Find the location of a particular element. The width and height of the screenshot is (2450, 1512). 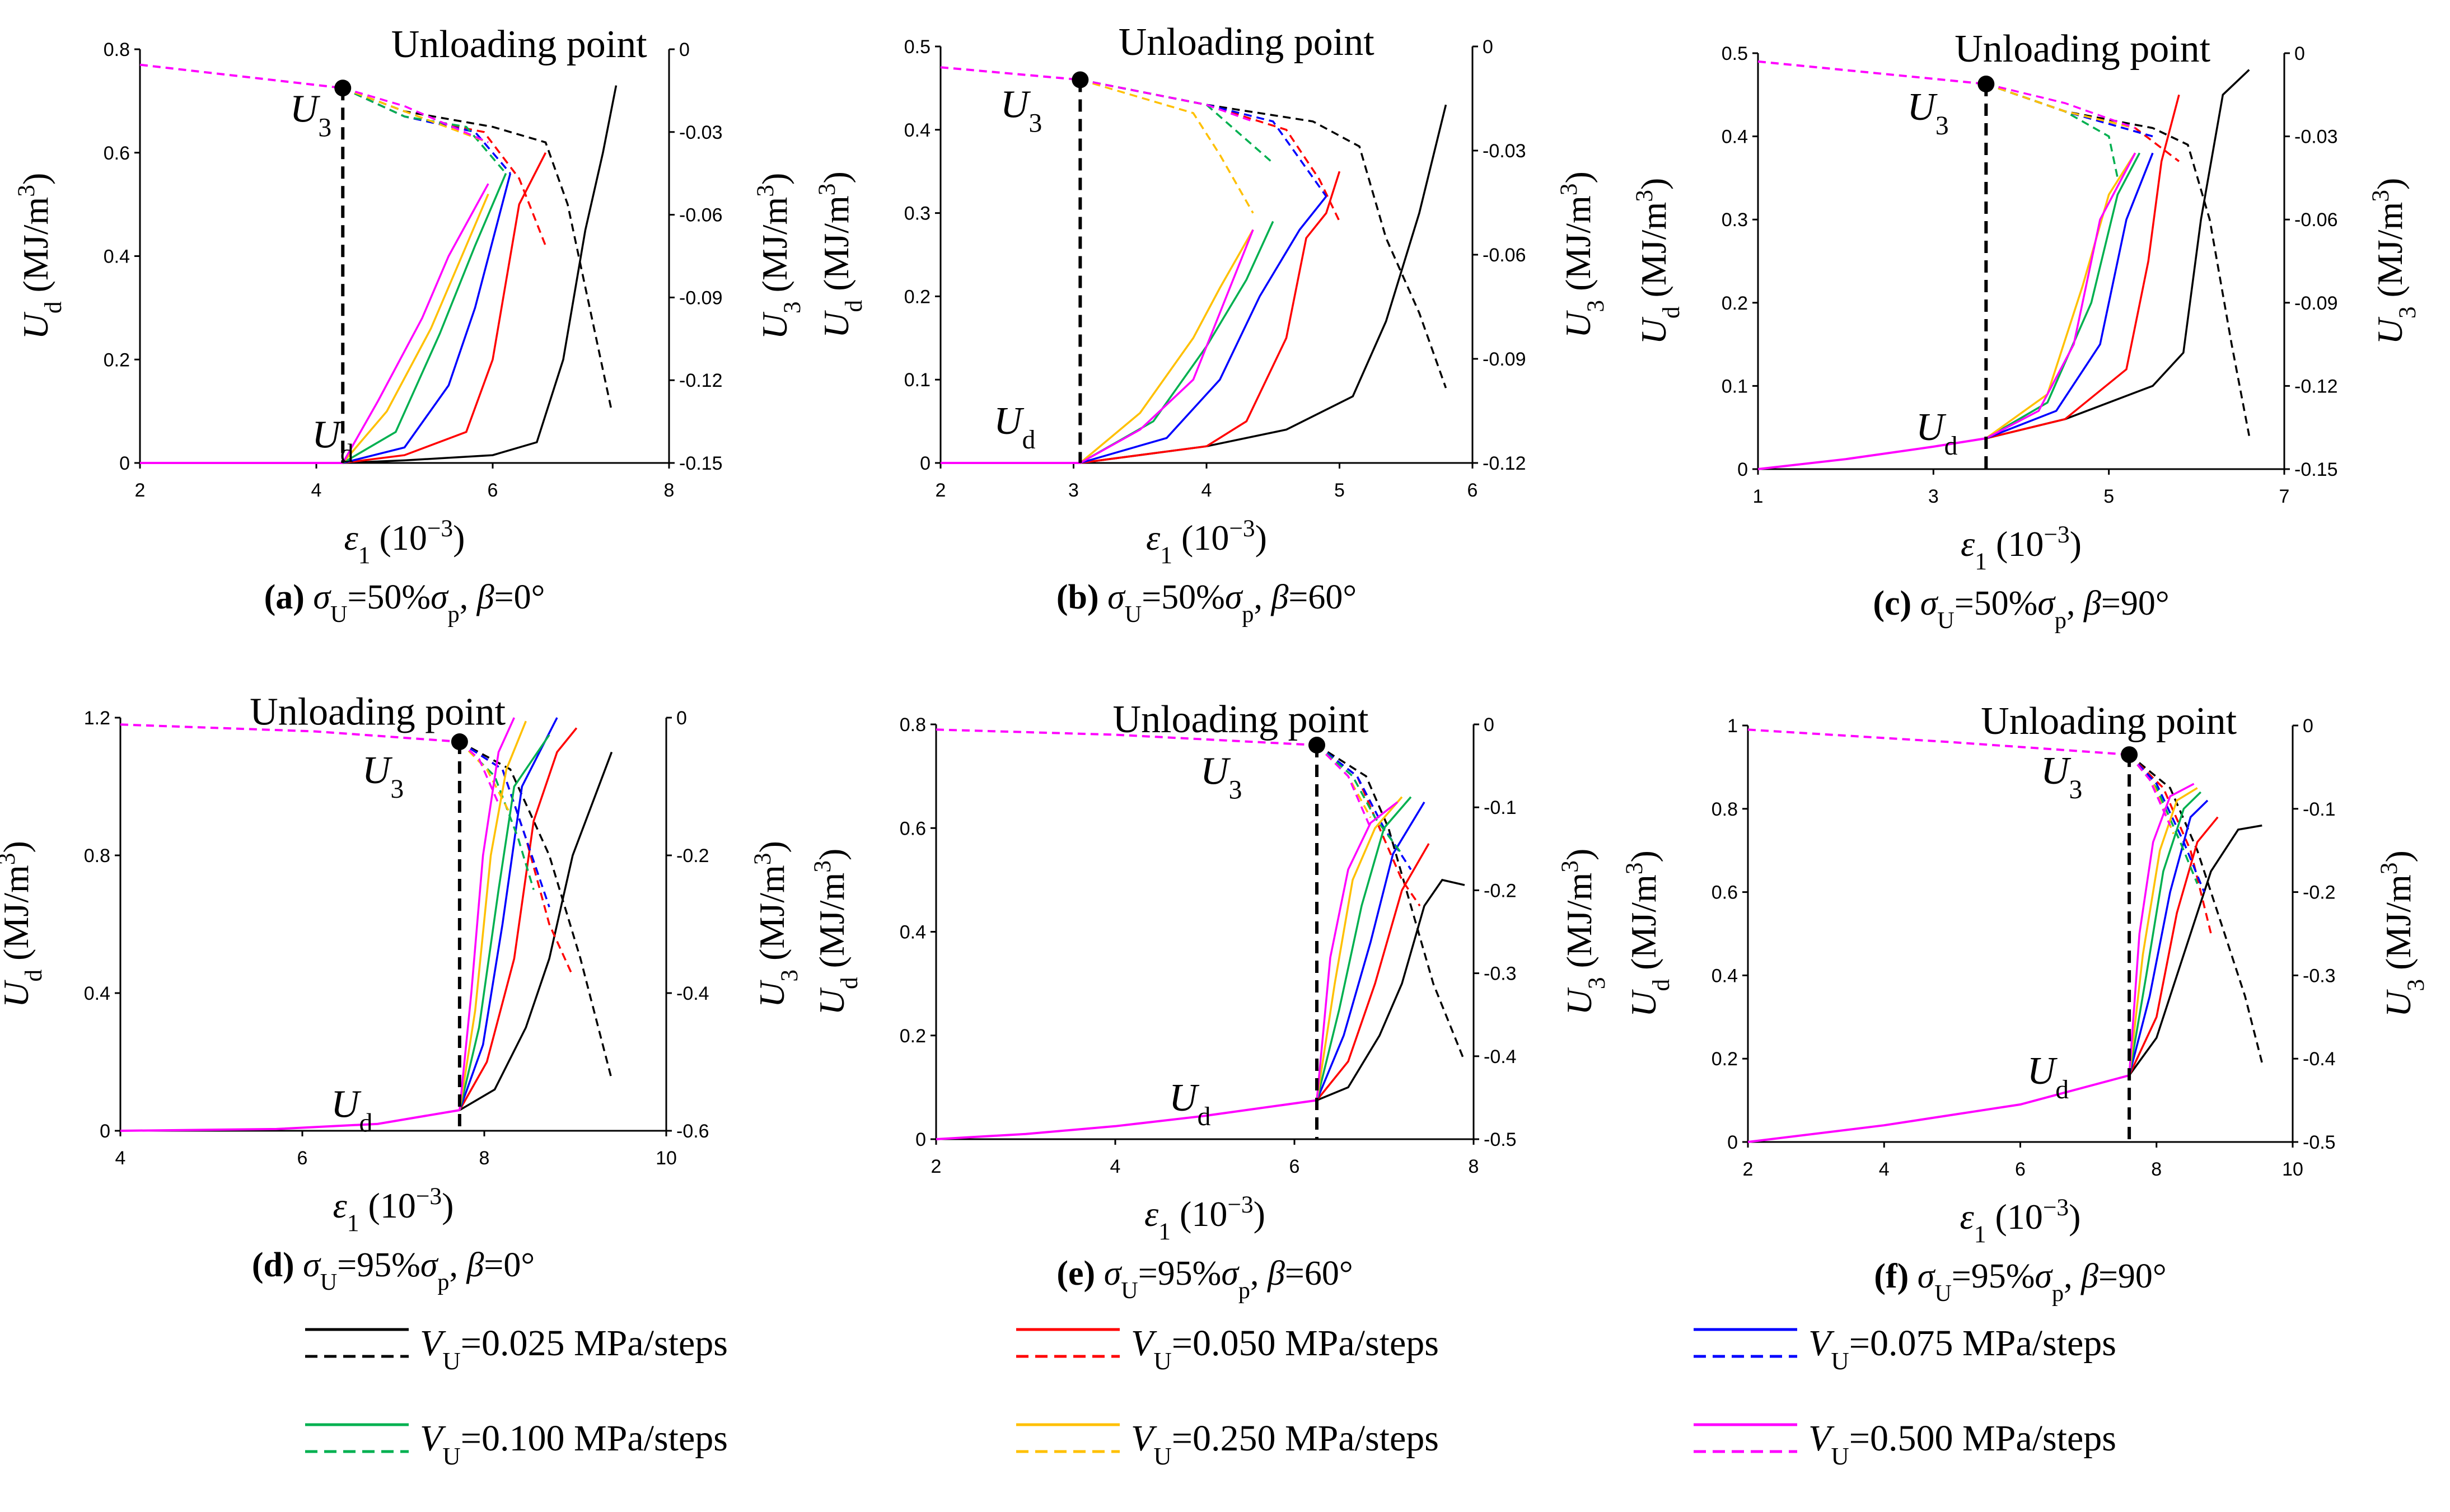

y2-axis-title: U3 (MJ/m3) is located at coordinates (1582, 254).